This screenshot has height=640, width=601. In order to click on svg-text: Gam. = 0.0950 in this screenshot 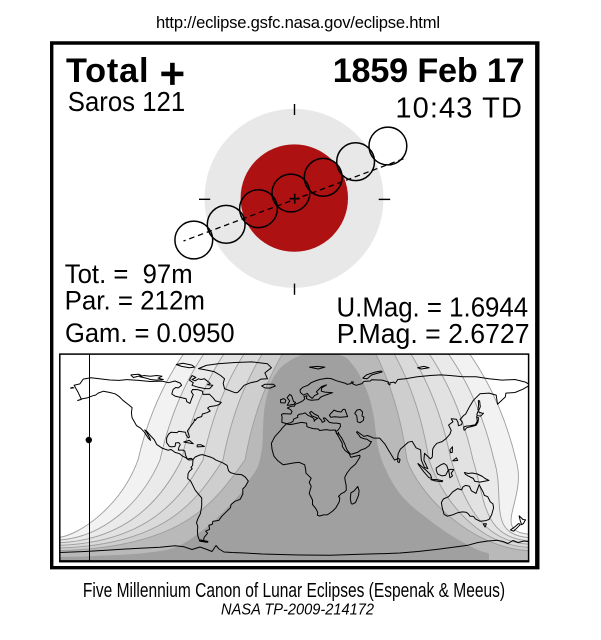, I will do `click(150, 332)`.